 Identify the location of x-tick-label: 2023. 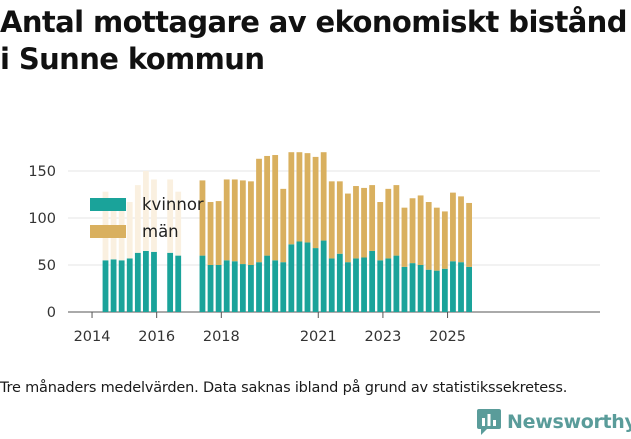
(382, 337).